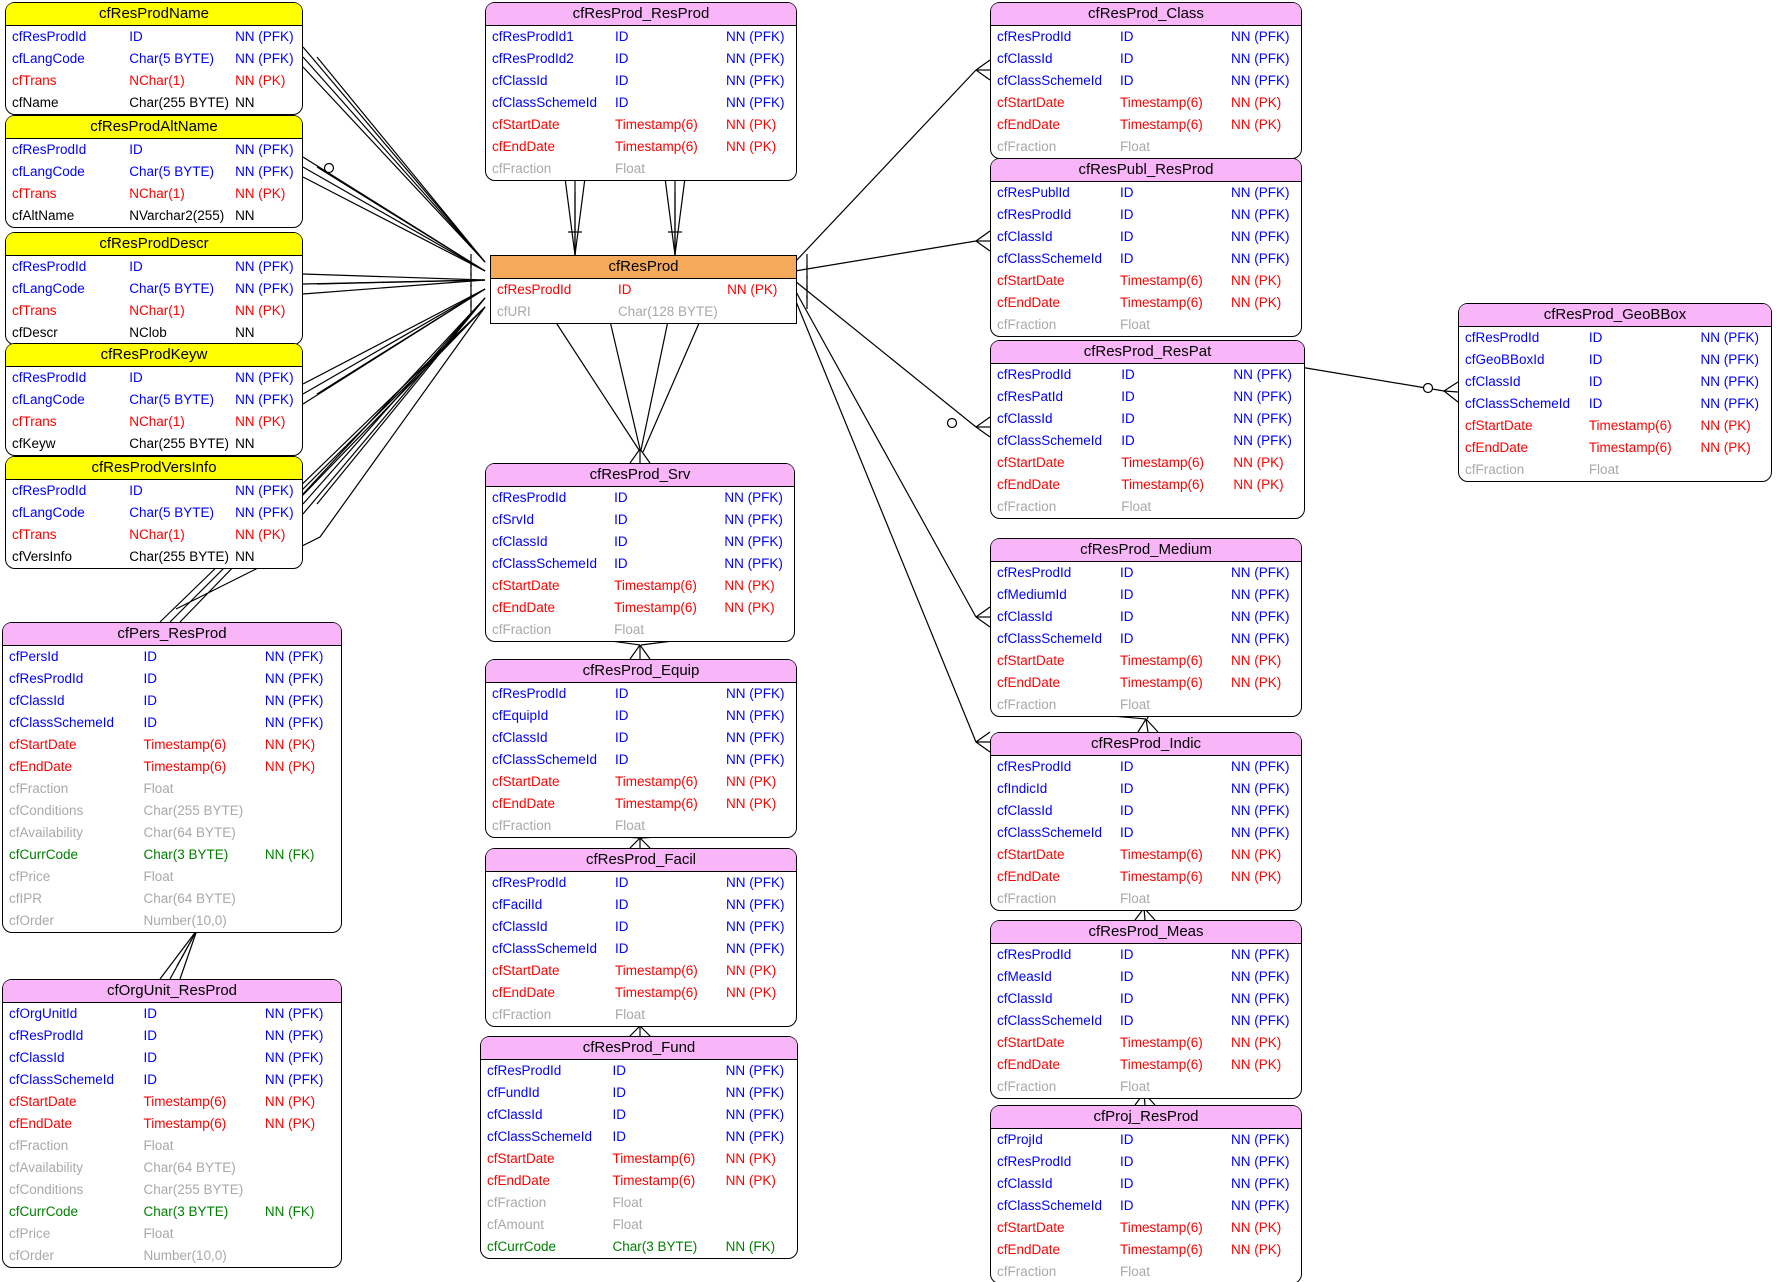 Image resolution: width=1782 pixels, height=1282 pixels. I want to click on table-row: cfEndDate Timestamp(6) NN (PK), so click(640, 608).